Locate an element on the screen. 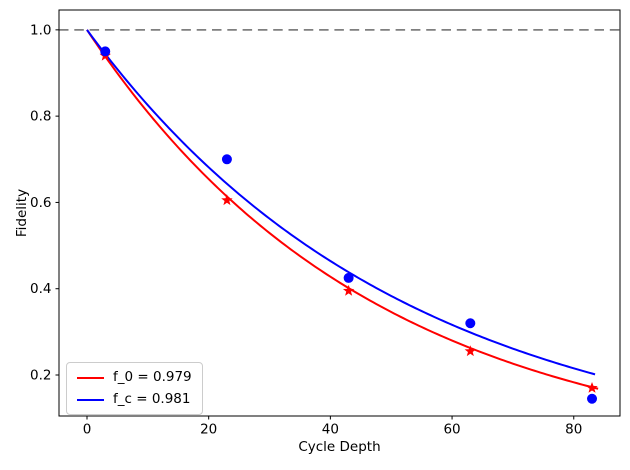  x-tick-label: 40 is located at coordinates (330, 430).